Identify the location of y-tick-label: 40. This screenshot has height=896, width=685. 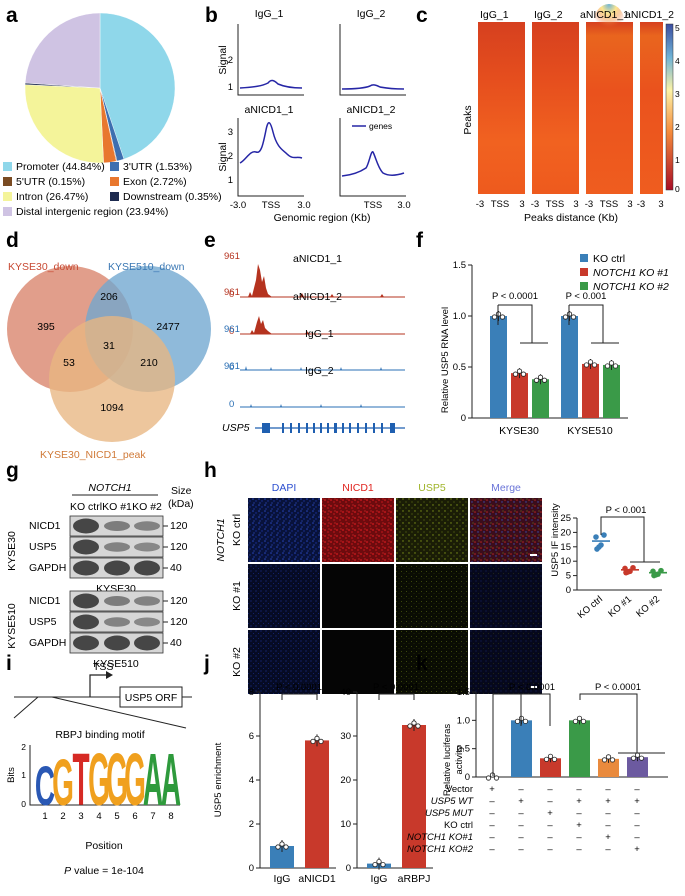
(345, 692).